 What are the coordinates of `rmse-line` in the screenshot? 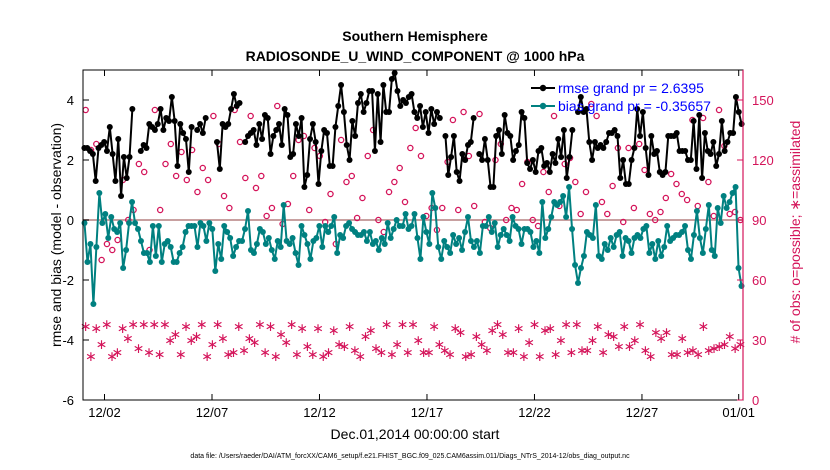 It's located at (526, 149).